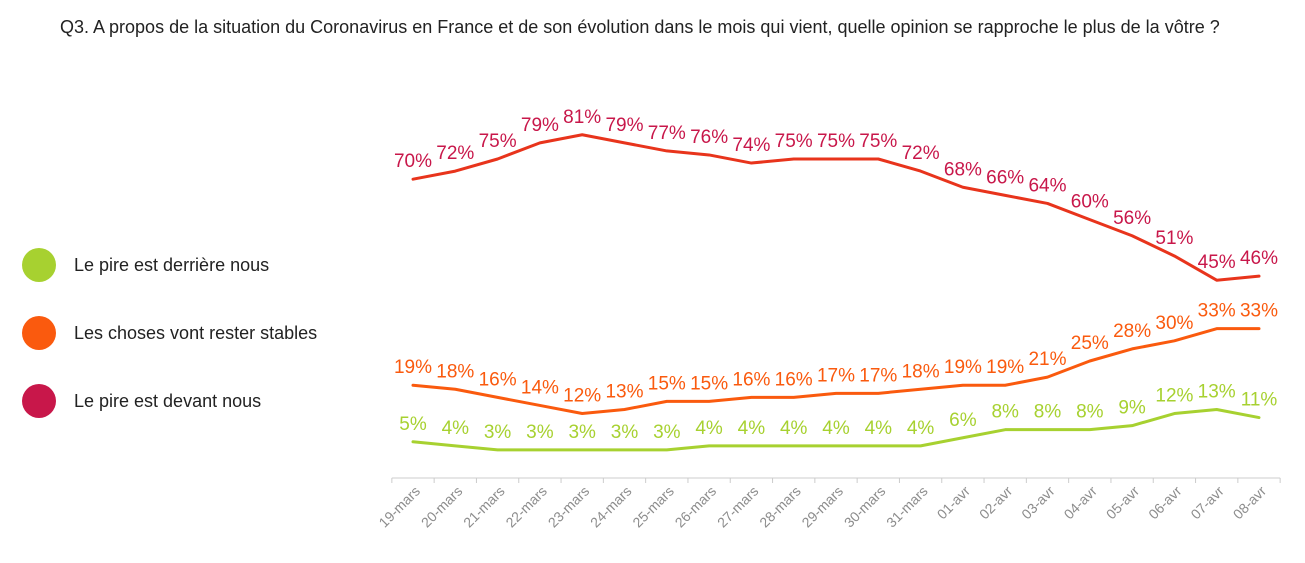 This screenshot has height=563, width=1305. What do you see at coordinates (196, 332) in the screenshot?
I see `legend-label-stables: Les choses vont rester stables` at bounding box center [196, 332].